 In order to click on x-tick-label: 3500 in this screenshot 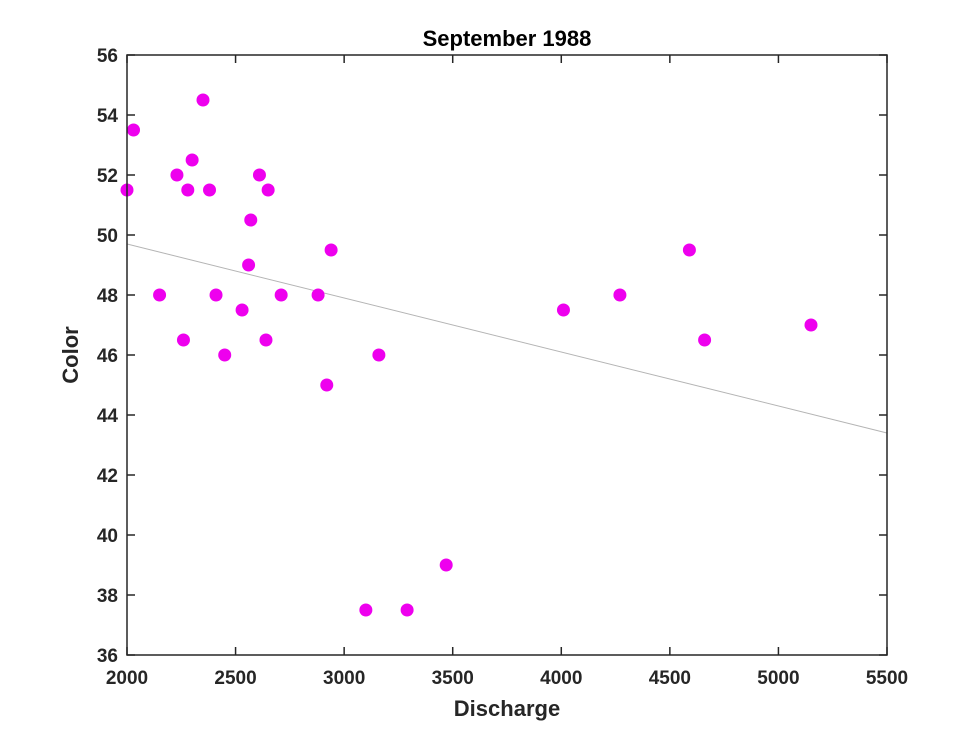, I will do `click(453, 678)`.